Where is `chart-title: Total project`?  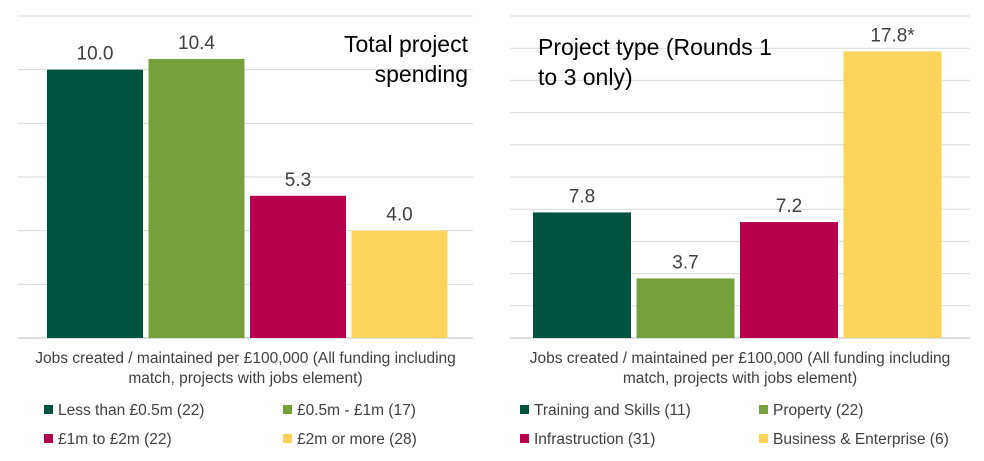 chart-title: Total project is located at coordinates (406, 44).